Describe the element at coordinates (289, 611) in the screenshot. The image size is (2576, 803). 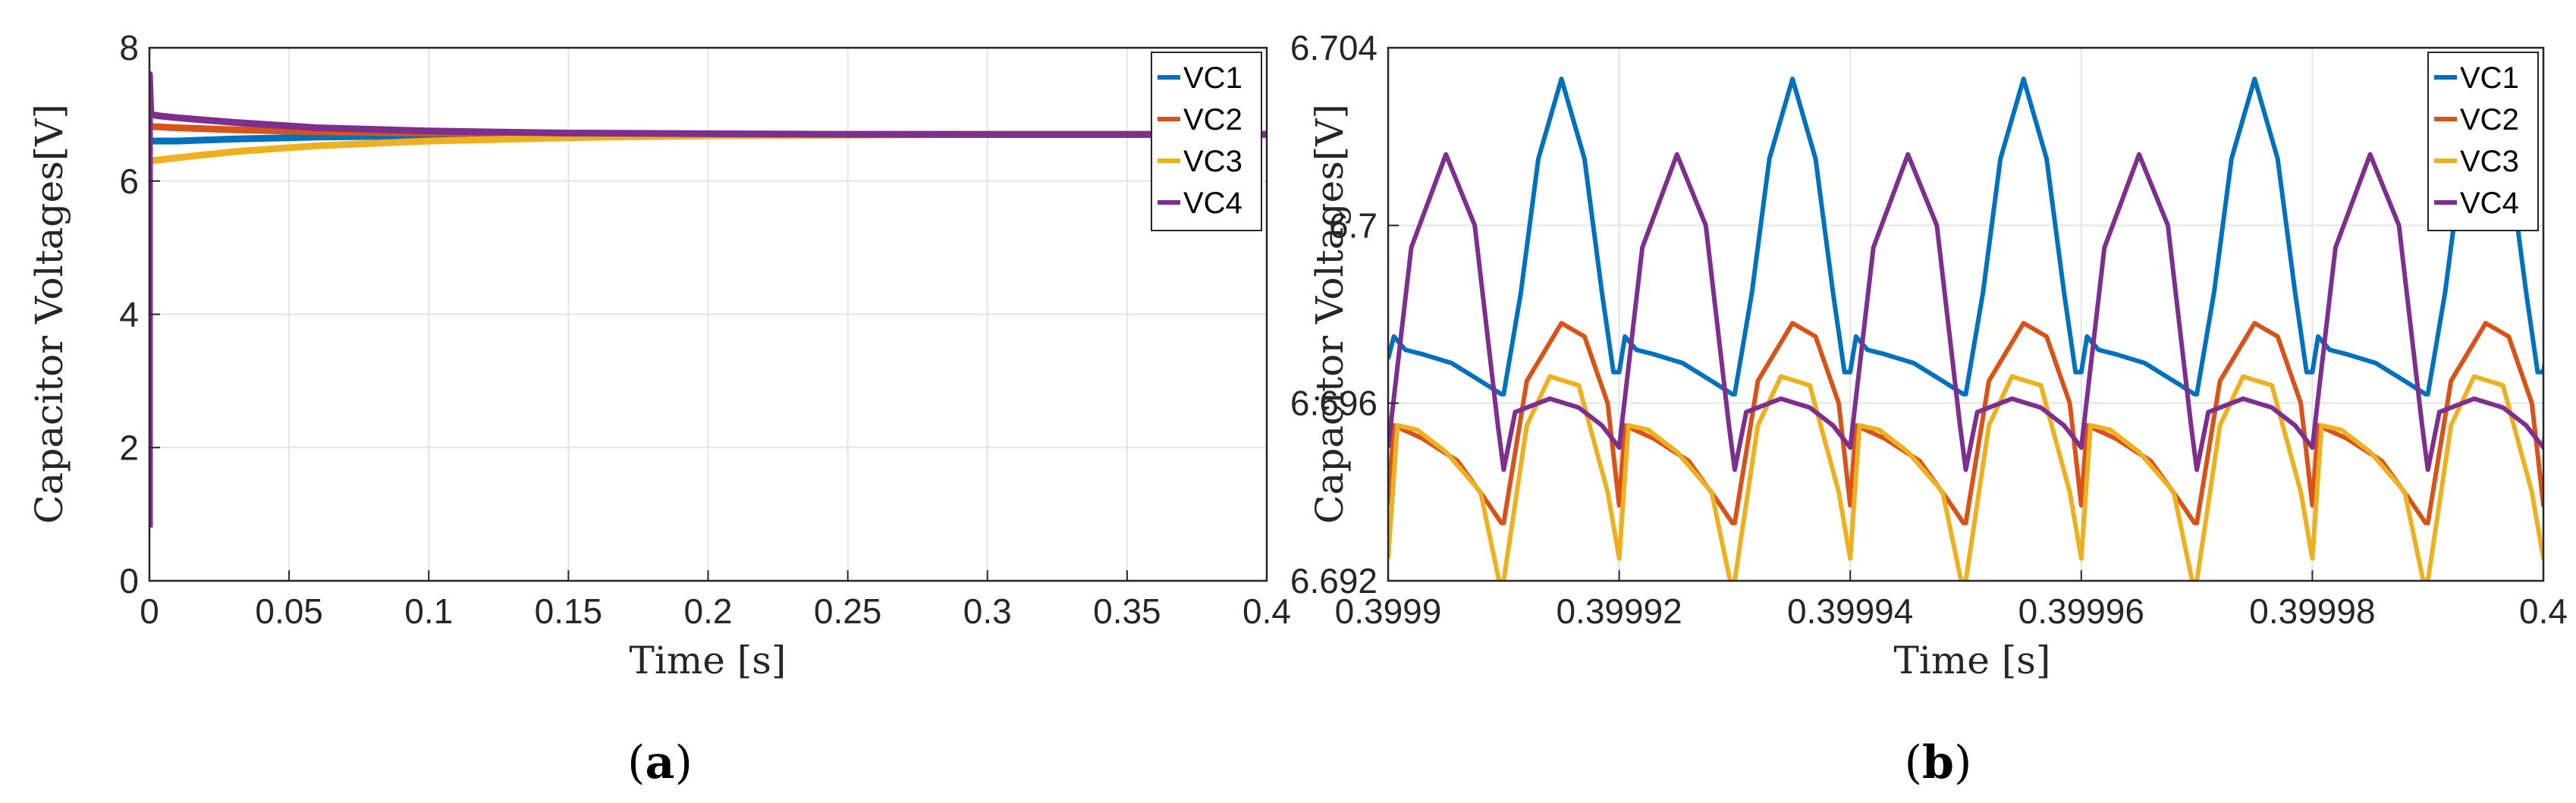
I see `x-tick-label: 0.05` at that location.